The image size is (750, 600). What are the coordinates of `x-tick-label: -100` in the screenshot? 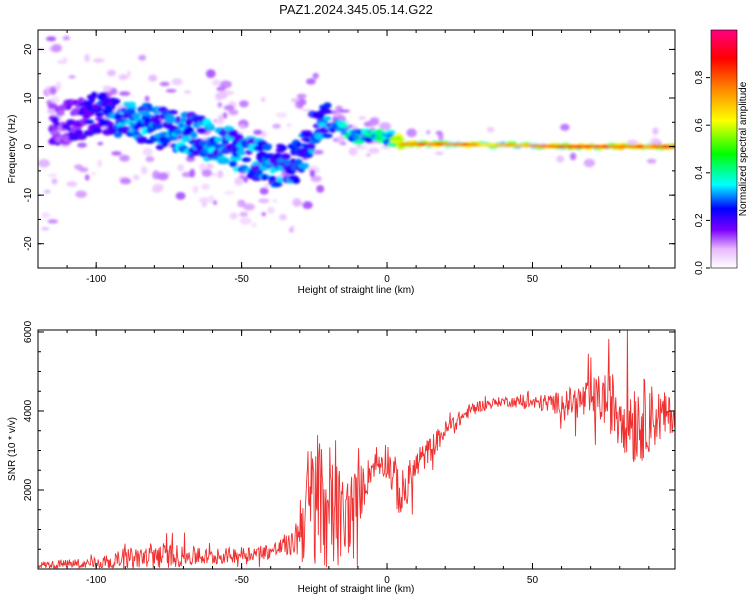 It's located at (96, 580).